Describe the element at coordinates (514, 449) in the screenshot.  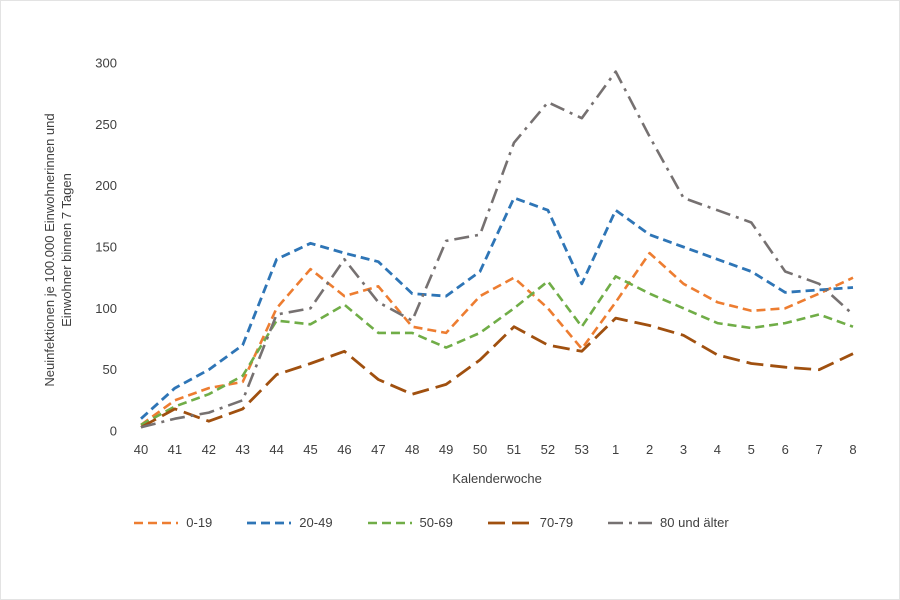
I see `x-tick-label: 51` at that location.